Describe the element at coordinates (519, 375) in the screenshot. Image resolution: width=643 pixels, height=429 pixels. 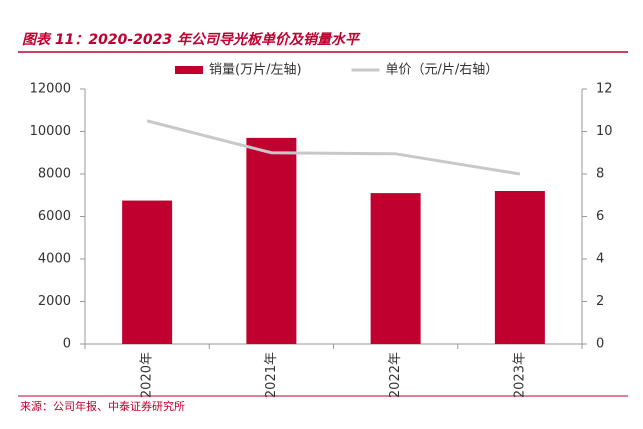
I see `x-tick-label: 2023年` at that location.